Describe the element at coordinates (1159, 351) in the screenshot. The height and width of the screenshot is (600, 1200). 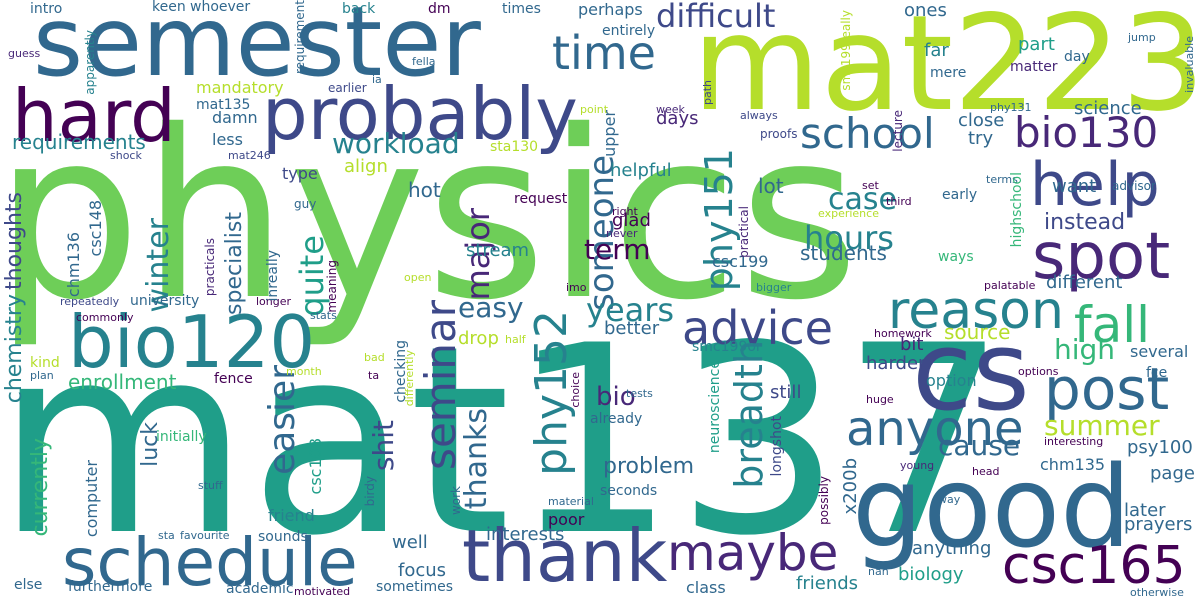
I see `word-several: several` at that location.